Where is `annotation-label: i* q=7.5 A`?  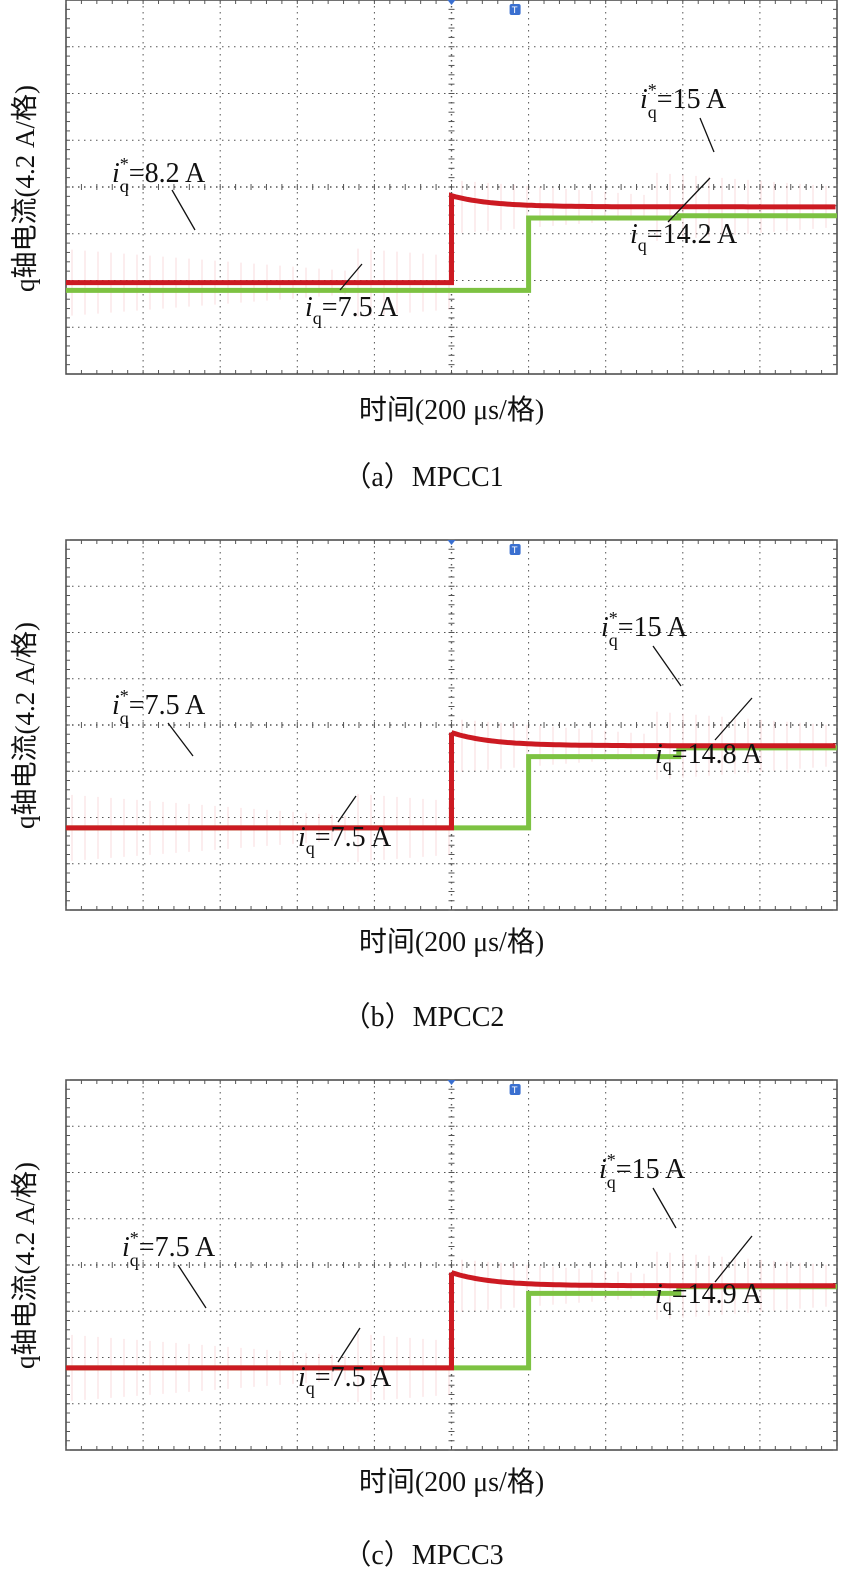 annotation-label: i* q=7.5 A is located at coordinates (169, 1249).